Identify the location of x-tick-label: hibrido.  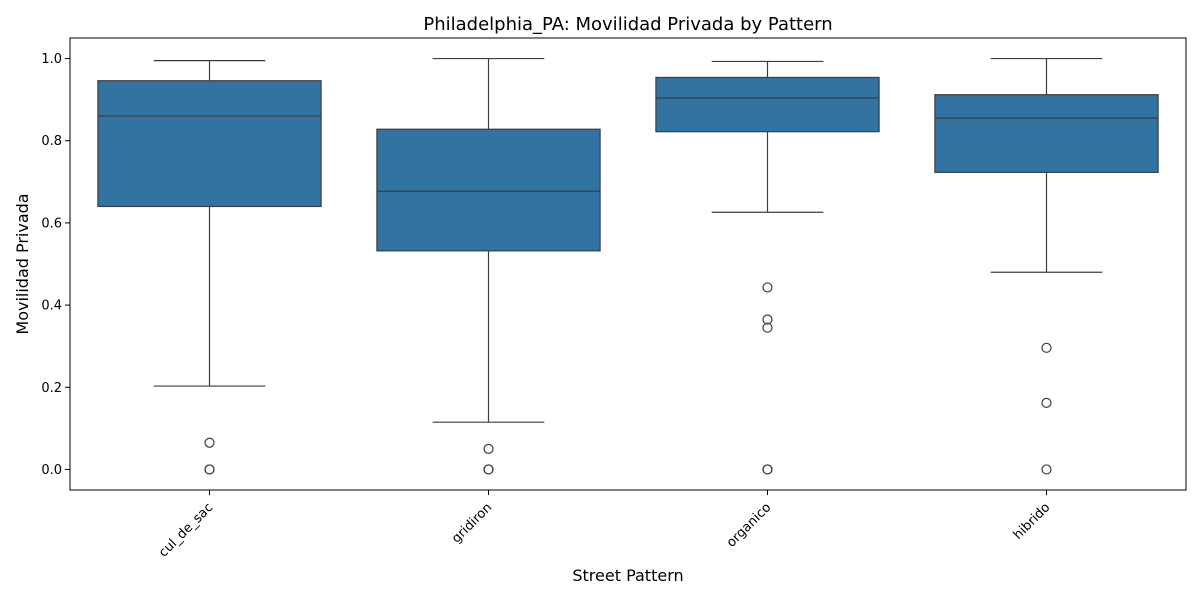
(1032, 521).